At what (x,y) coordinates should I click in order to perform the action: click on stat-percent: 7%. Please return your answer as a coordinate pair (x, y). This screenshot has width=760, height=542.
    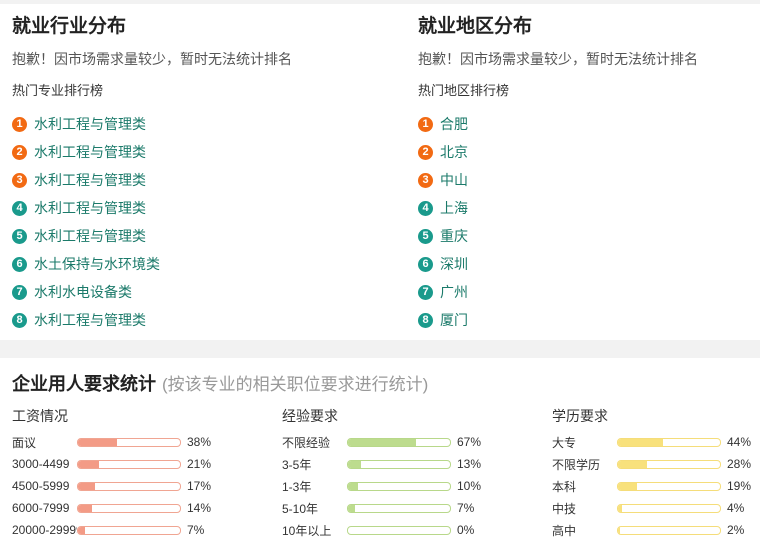
    Looking at the image, I should click on (466, 508).